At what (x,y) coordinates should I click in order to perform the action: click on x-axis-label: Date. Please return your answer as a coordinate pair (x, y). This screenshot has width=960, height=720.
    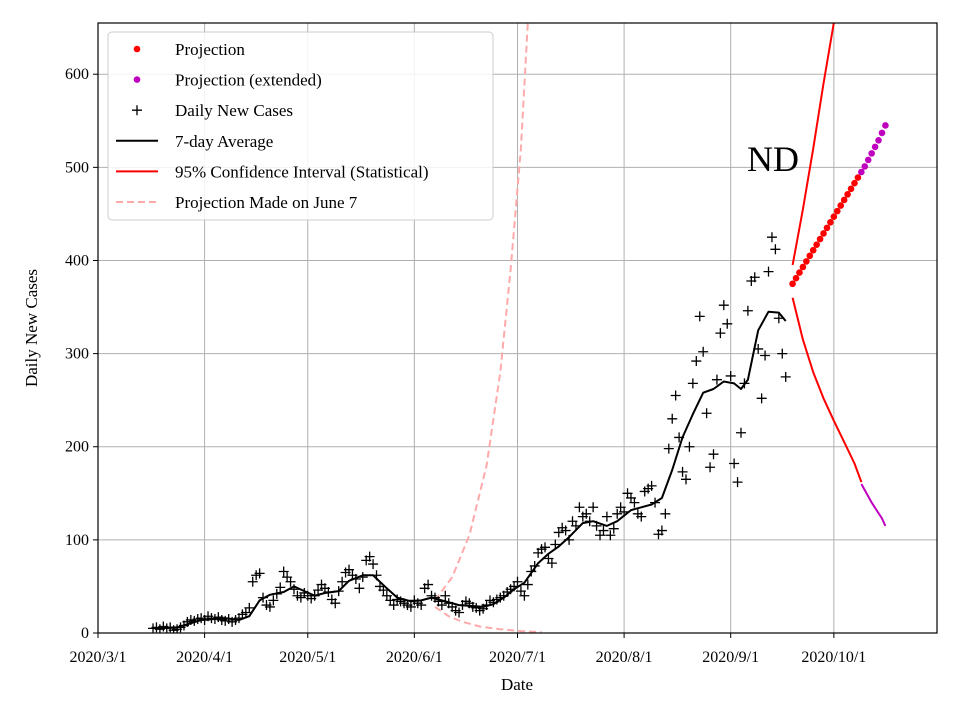
    Looking at the image, I should click on (517, 684).